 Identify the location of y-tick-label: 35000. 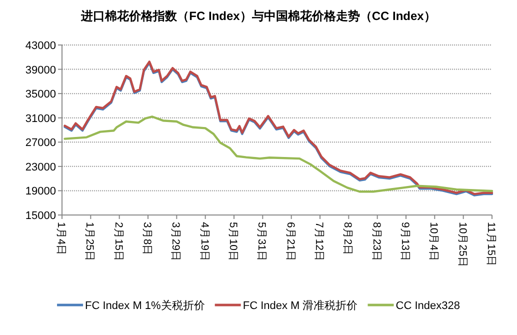
(40, 94).